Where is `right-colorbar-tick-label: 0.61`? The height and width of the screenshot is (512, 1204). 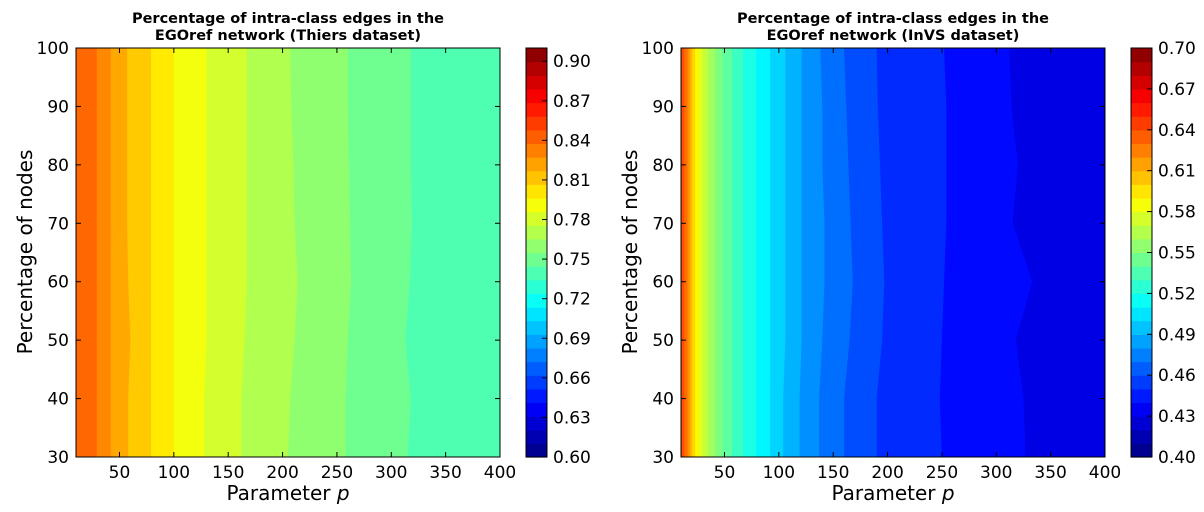 right-colorbar-tick-label: 0.61 is located at coordinates (1177, 172).